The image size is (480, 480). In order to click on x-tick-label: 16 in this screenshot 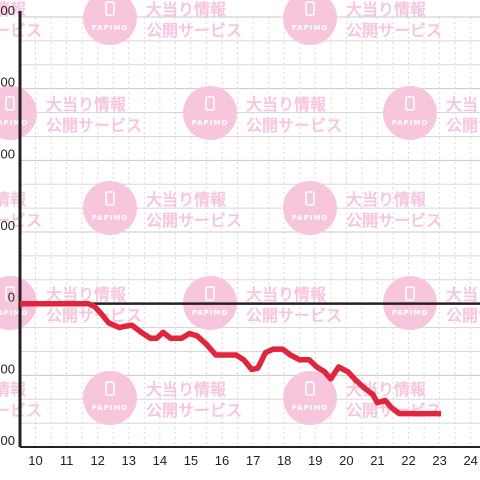, I will do `click(222, 460)`.